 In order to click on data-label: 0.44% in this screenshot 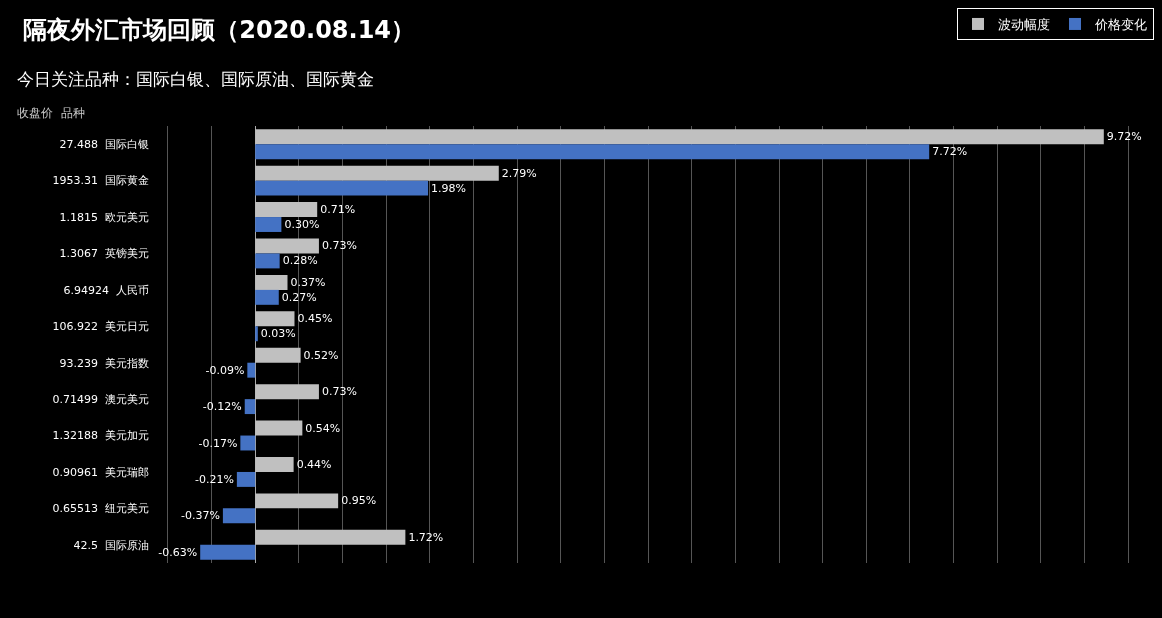, I will do `click(314, 464)`.